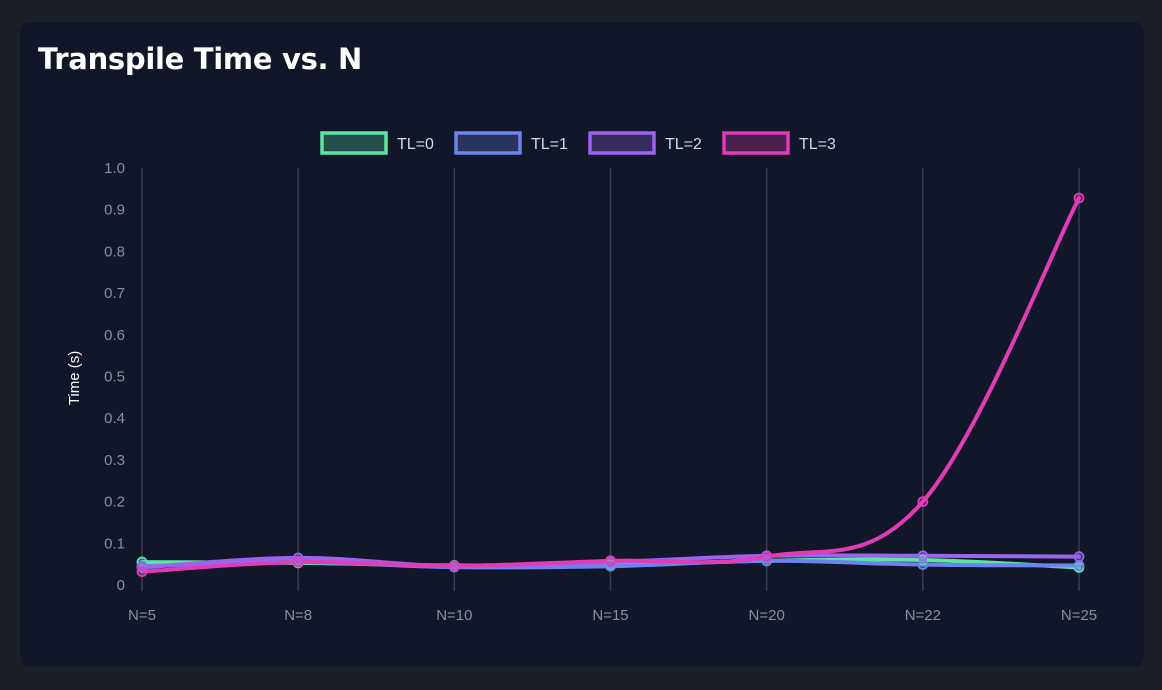 This screenshot has height=690, width=1162. What do you see at coordinates (114, 460) in the screenshot?
I see `y-tick-label: 0.3` at bounding box center [114, 460].